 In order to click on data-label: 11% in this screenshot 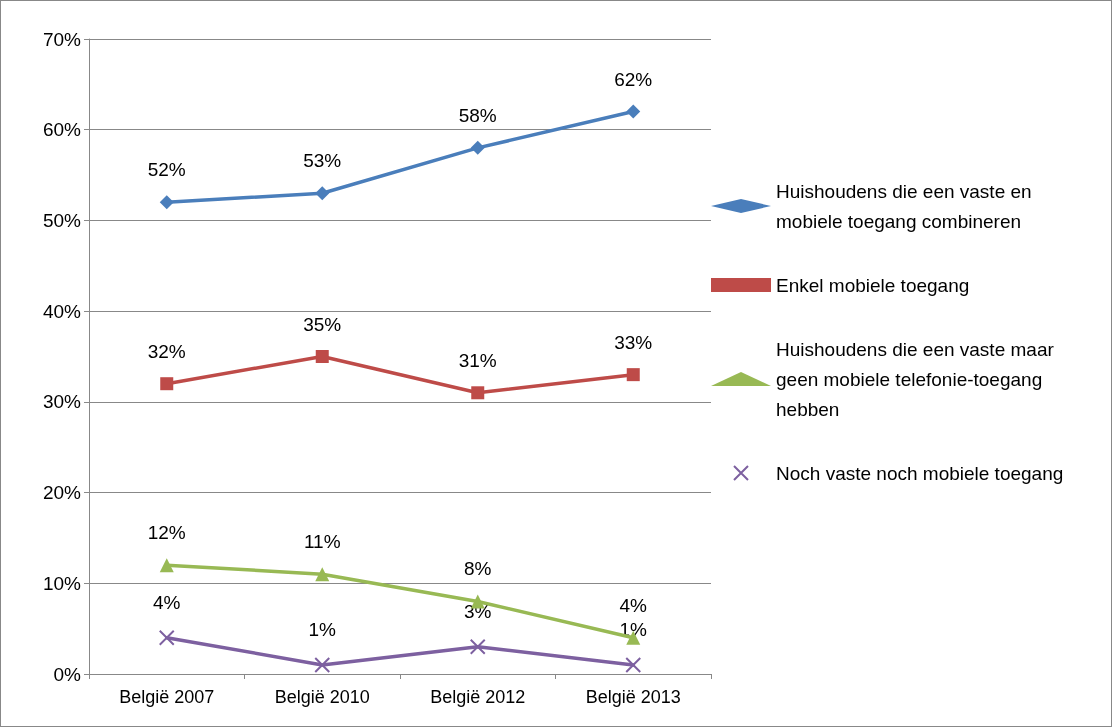, I will do `click(322, 542)`.